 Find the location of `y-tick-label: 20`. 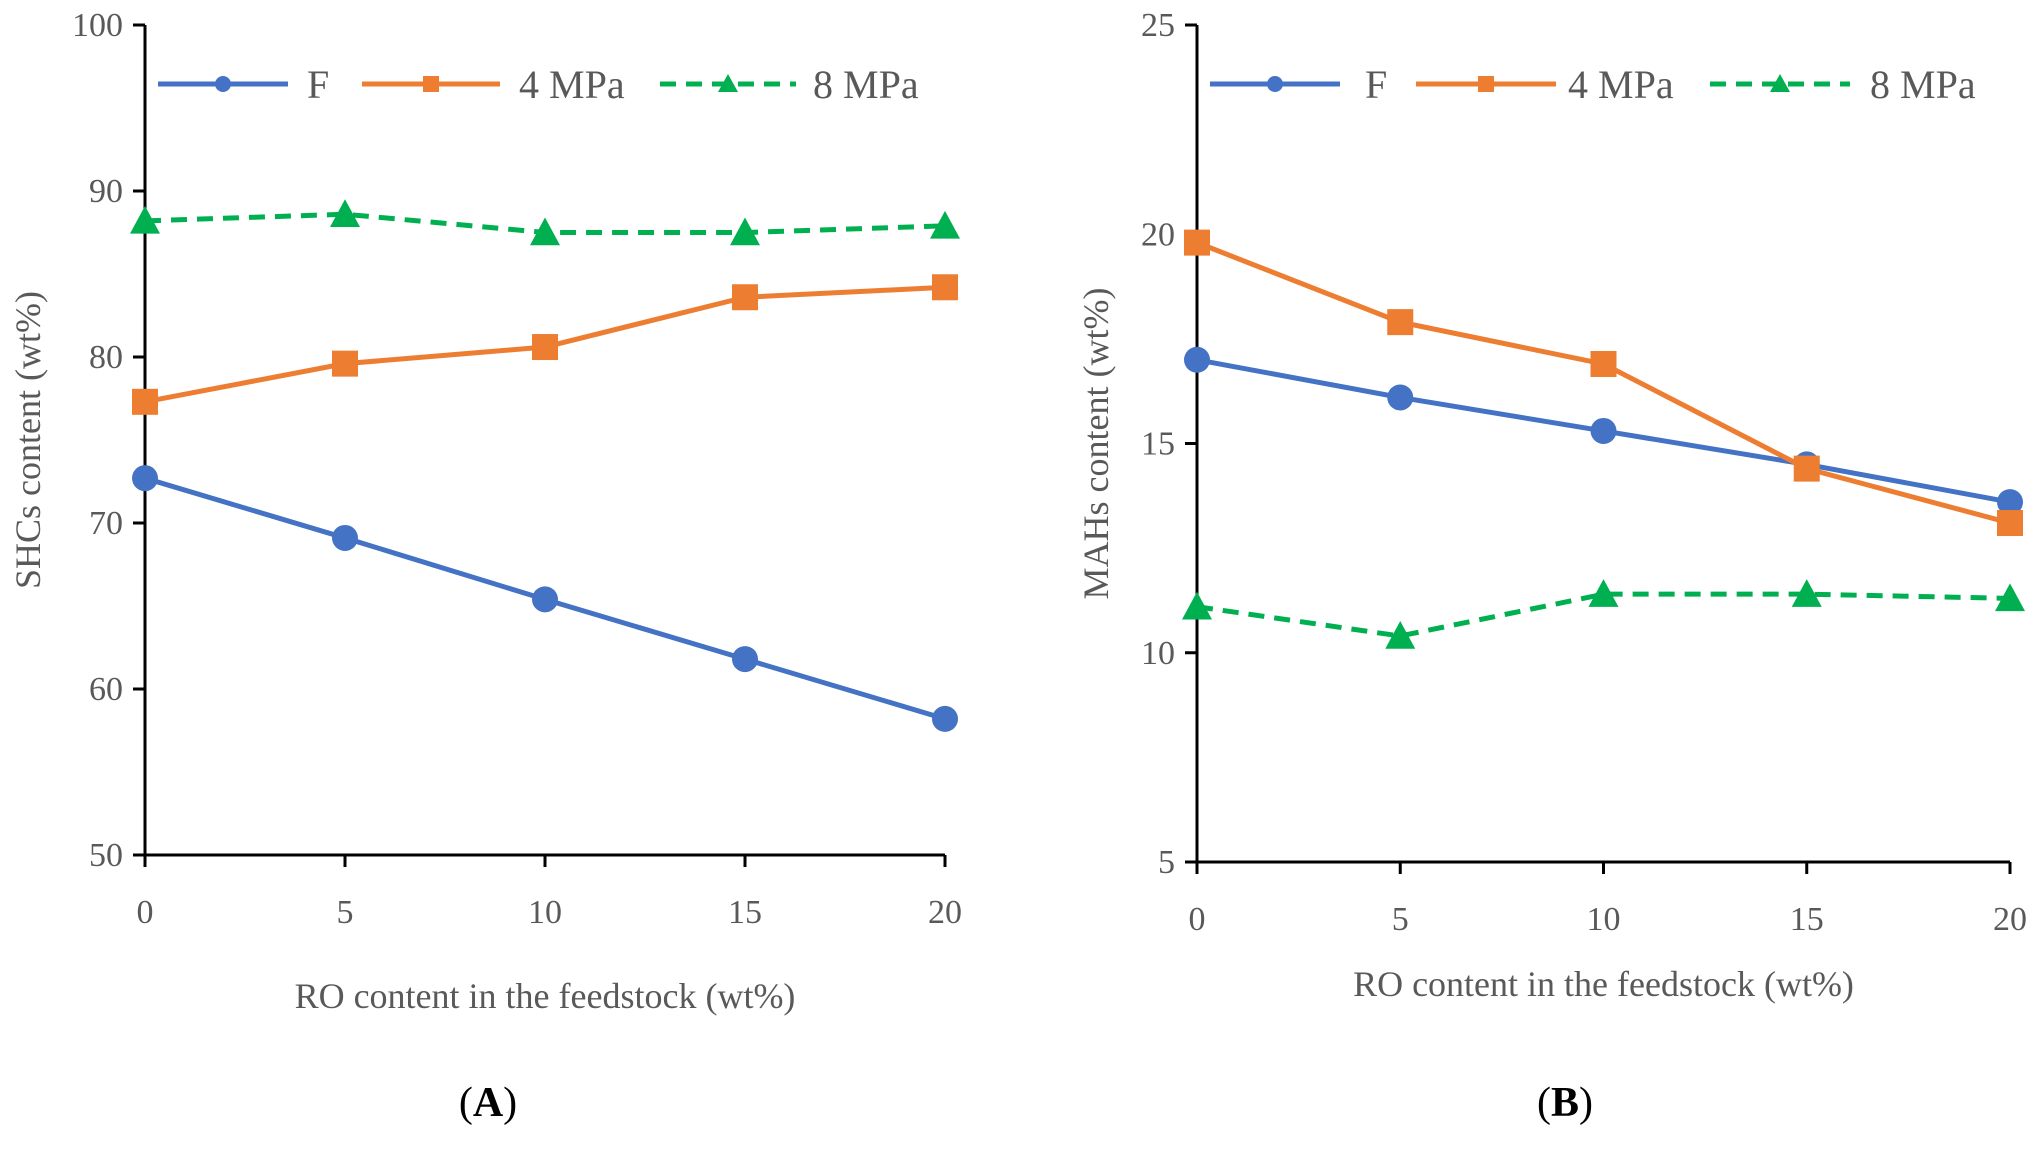

y-tick-label: 20 is located at coordinates (1158, 234).